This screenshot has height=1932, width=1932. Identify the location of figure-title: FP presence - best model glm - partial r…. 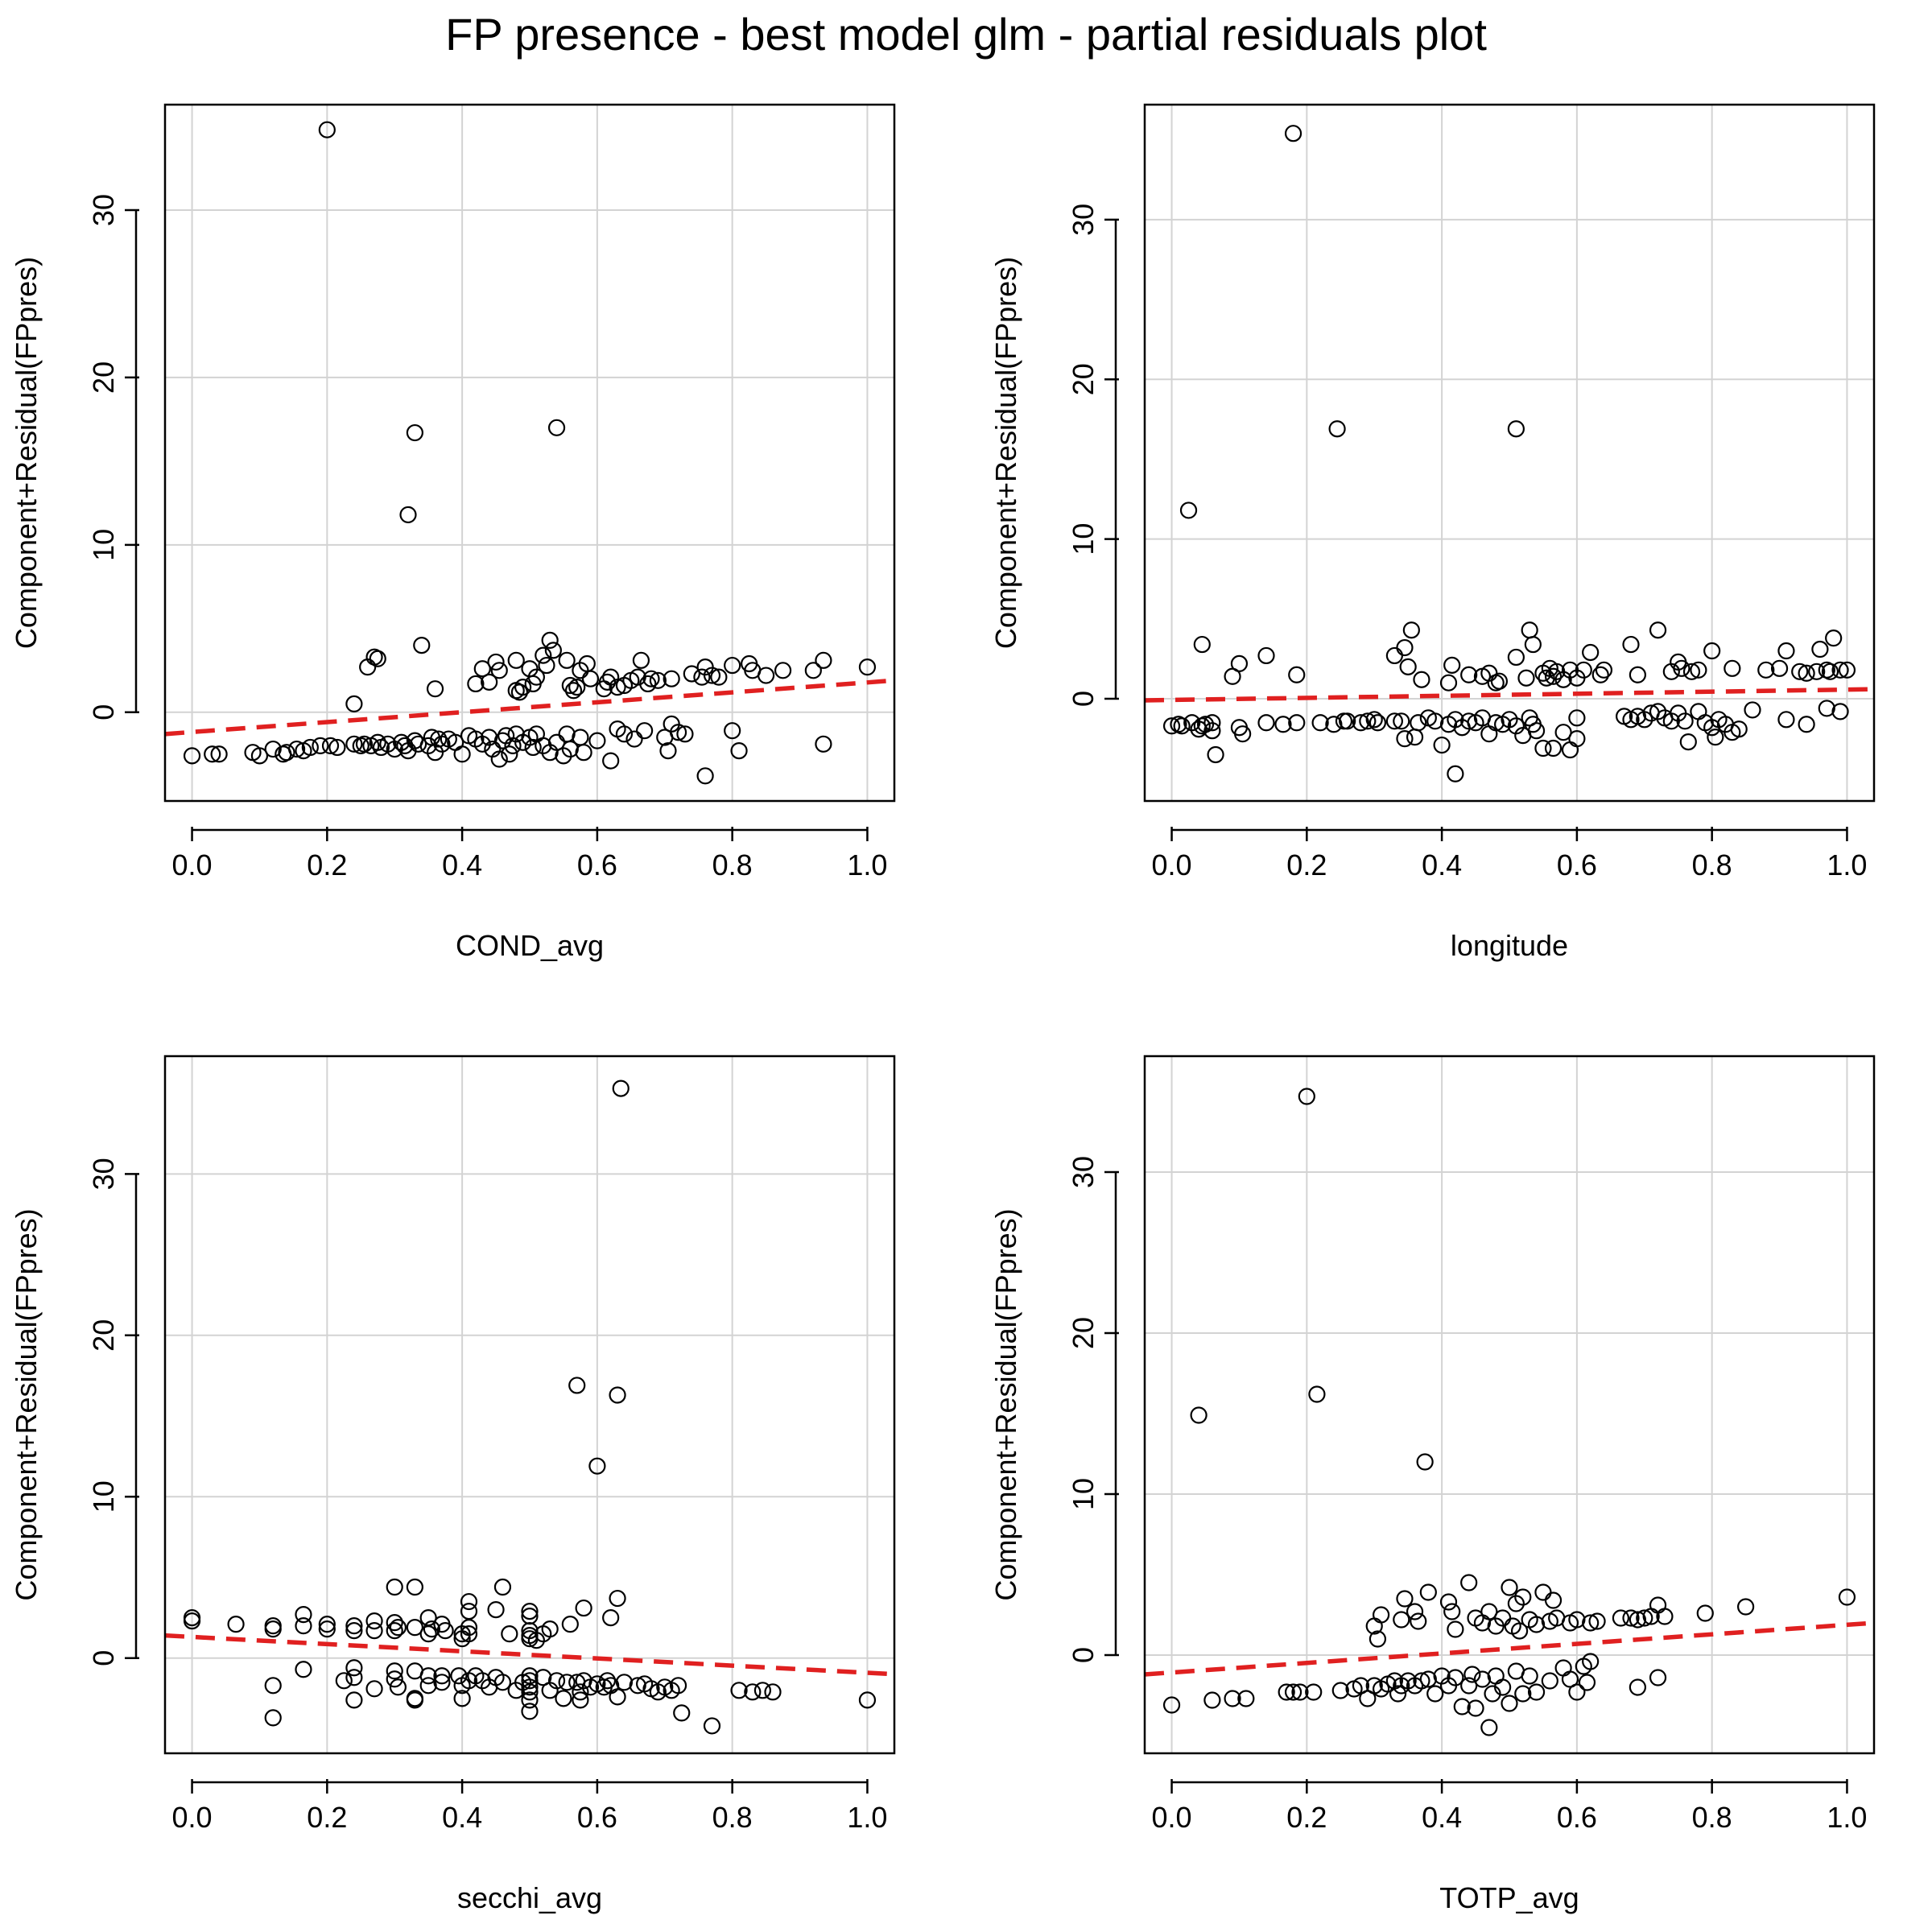
(966, 34).